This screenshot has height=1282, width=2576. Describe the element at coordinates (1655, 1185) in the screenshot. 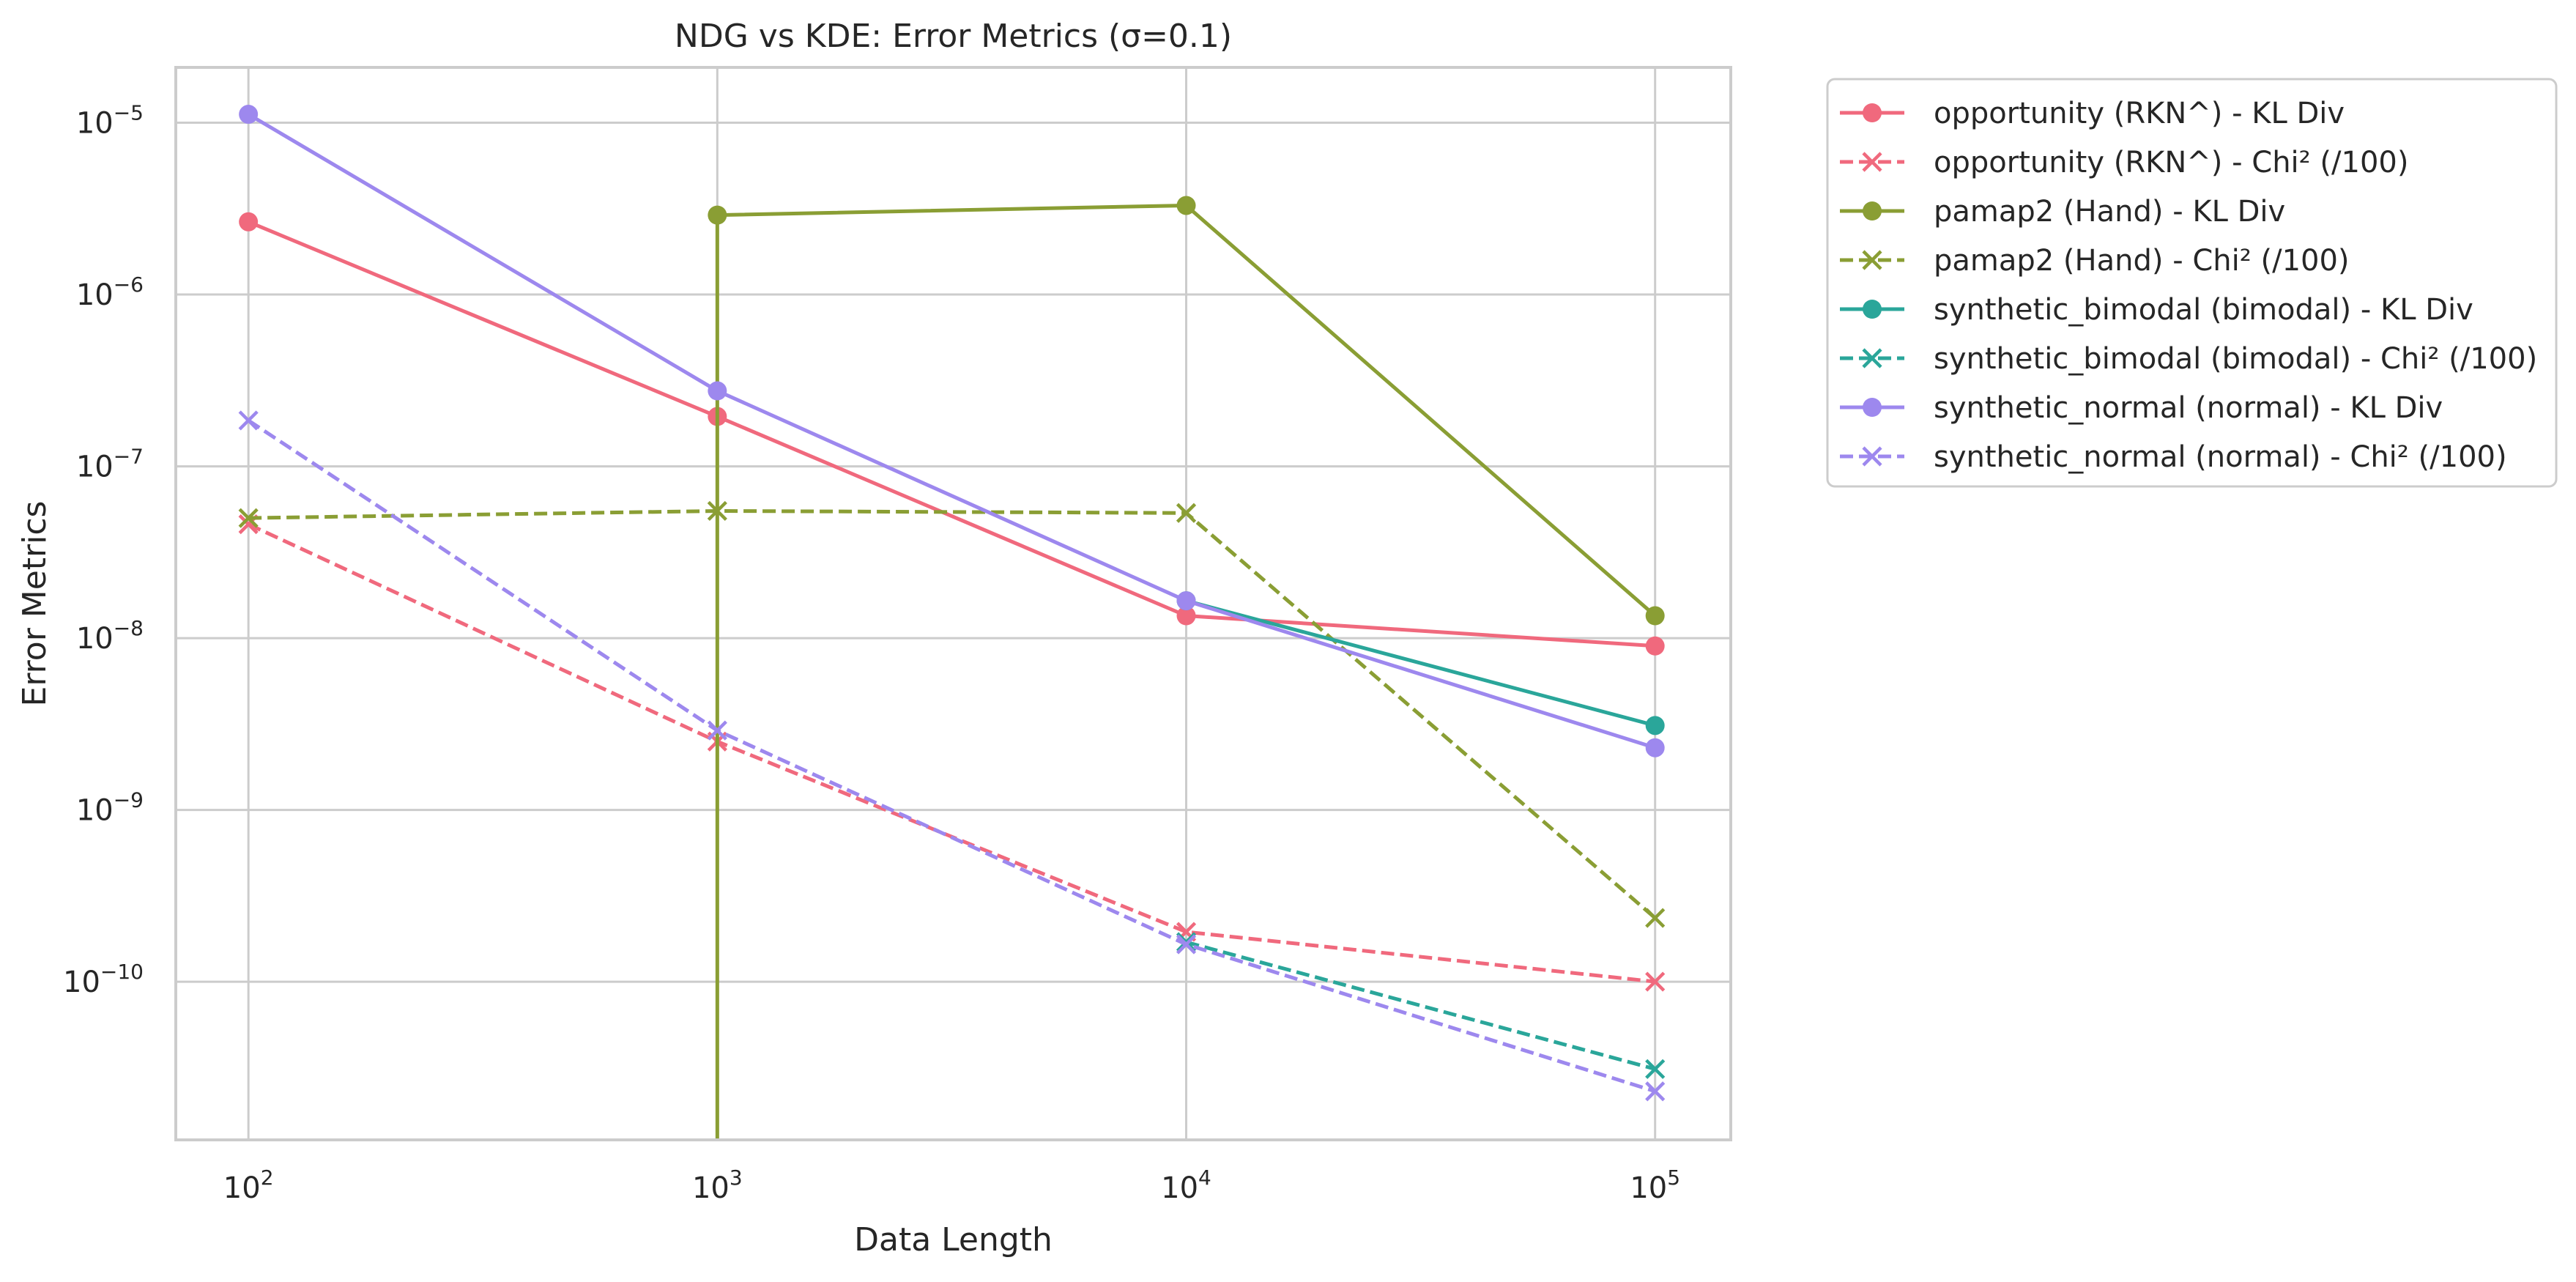

I see `x-tick-label: 10⁵` at that location.